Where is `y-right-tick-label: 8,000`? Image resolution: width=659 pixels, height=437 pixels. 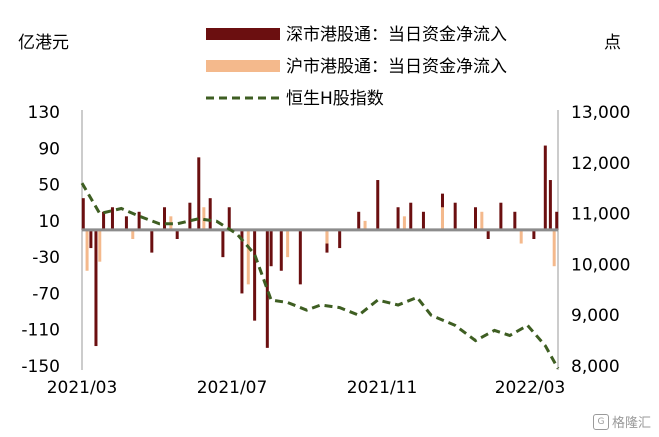 y-right-tick-label: 8,000 is located at coordinates (595, 367).